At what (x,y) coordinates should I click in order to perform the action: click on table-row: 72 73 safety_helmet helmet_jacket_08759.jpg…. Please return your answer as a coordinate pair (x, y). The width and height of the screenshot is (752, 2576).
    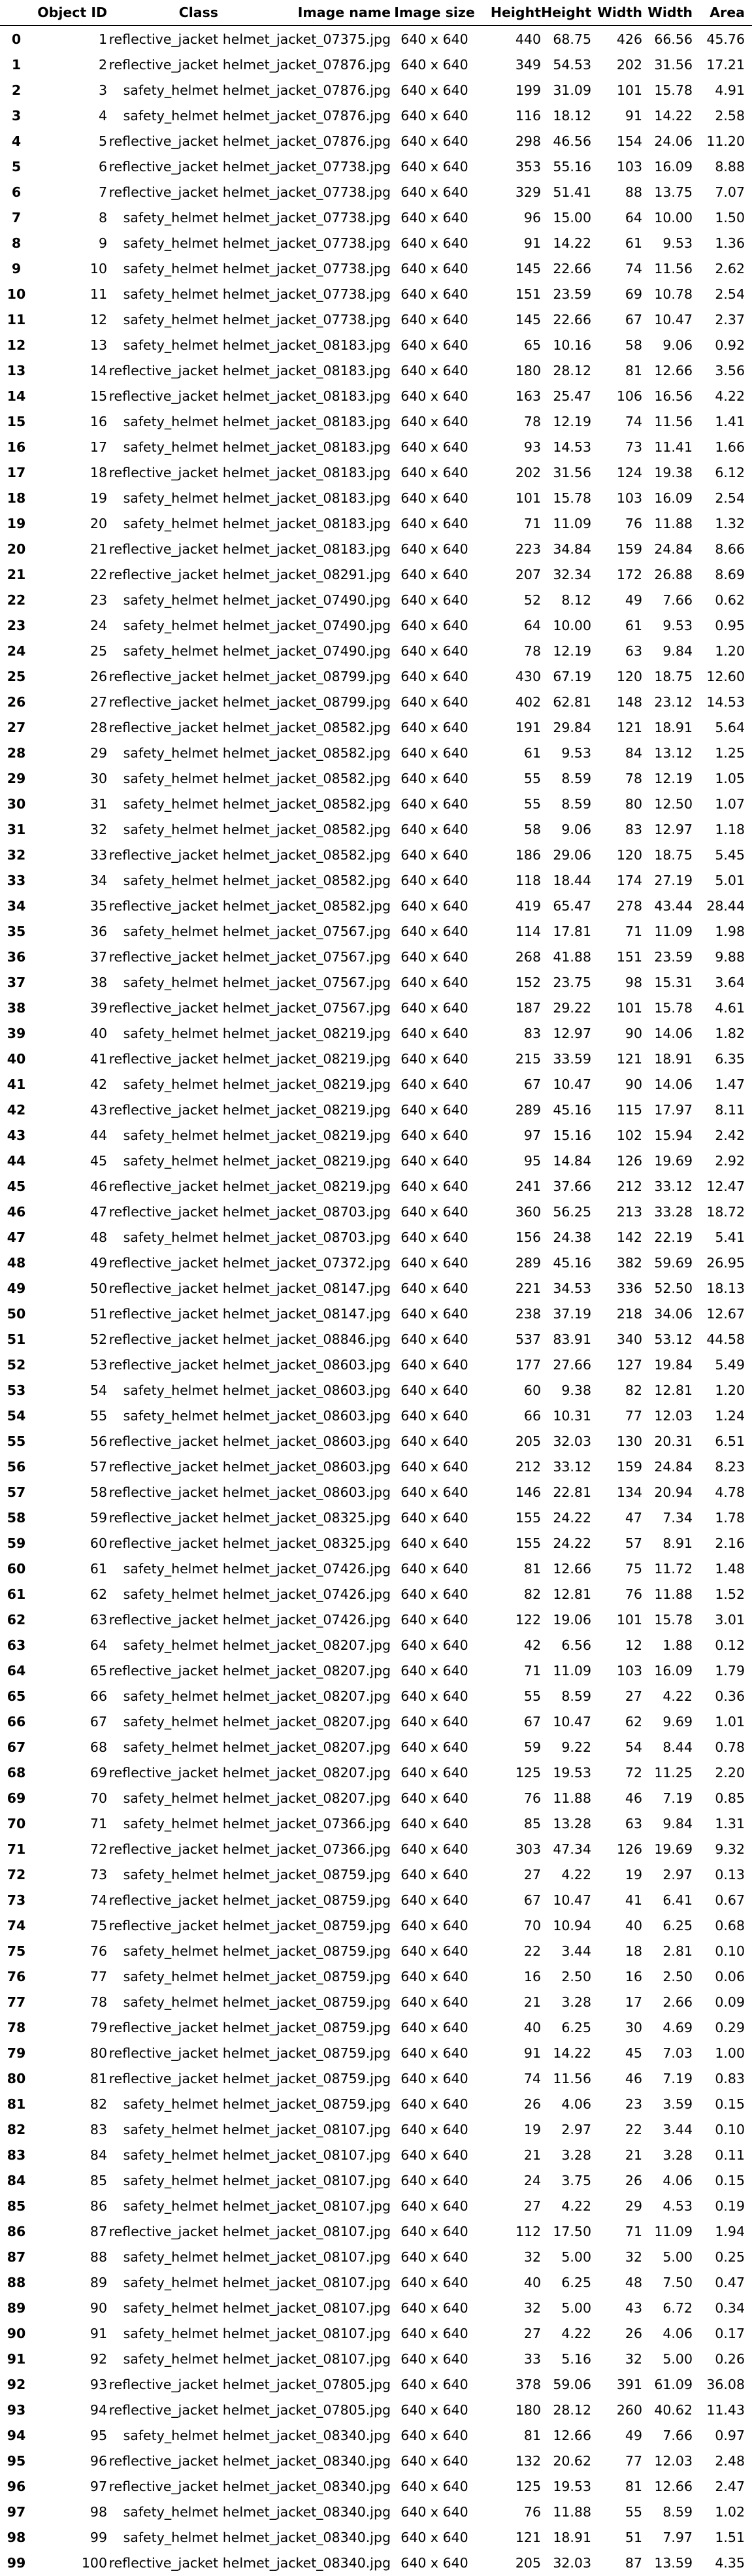
    Looking at the image, I should click on (376, 1875).